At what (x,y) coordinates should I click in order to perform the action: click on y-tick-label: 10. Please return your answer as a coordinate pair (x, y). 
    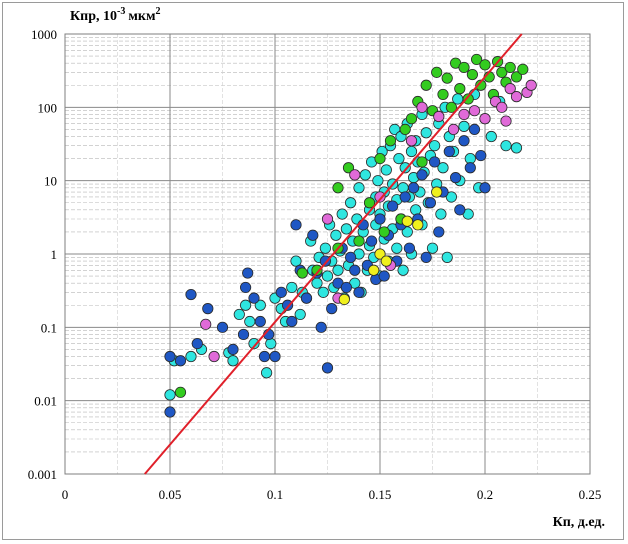
    Looking at the image, I should click on (50, 181).